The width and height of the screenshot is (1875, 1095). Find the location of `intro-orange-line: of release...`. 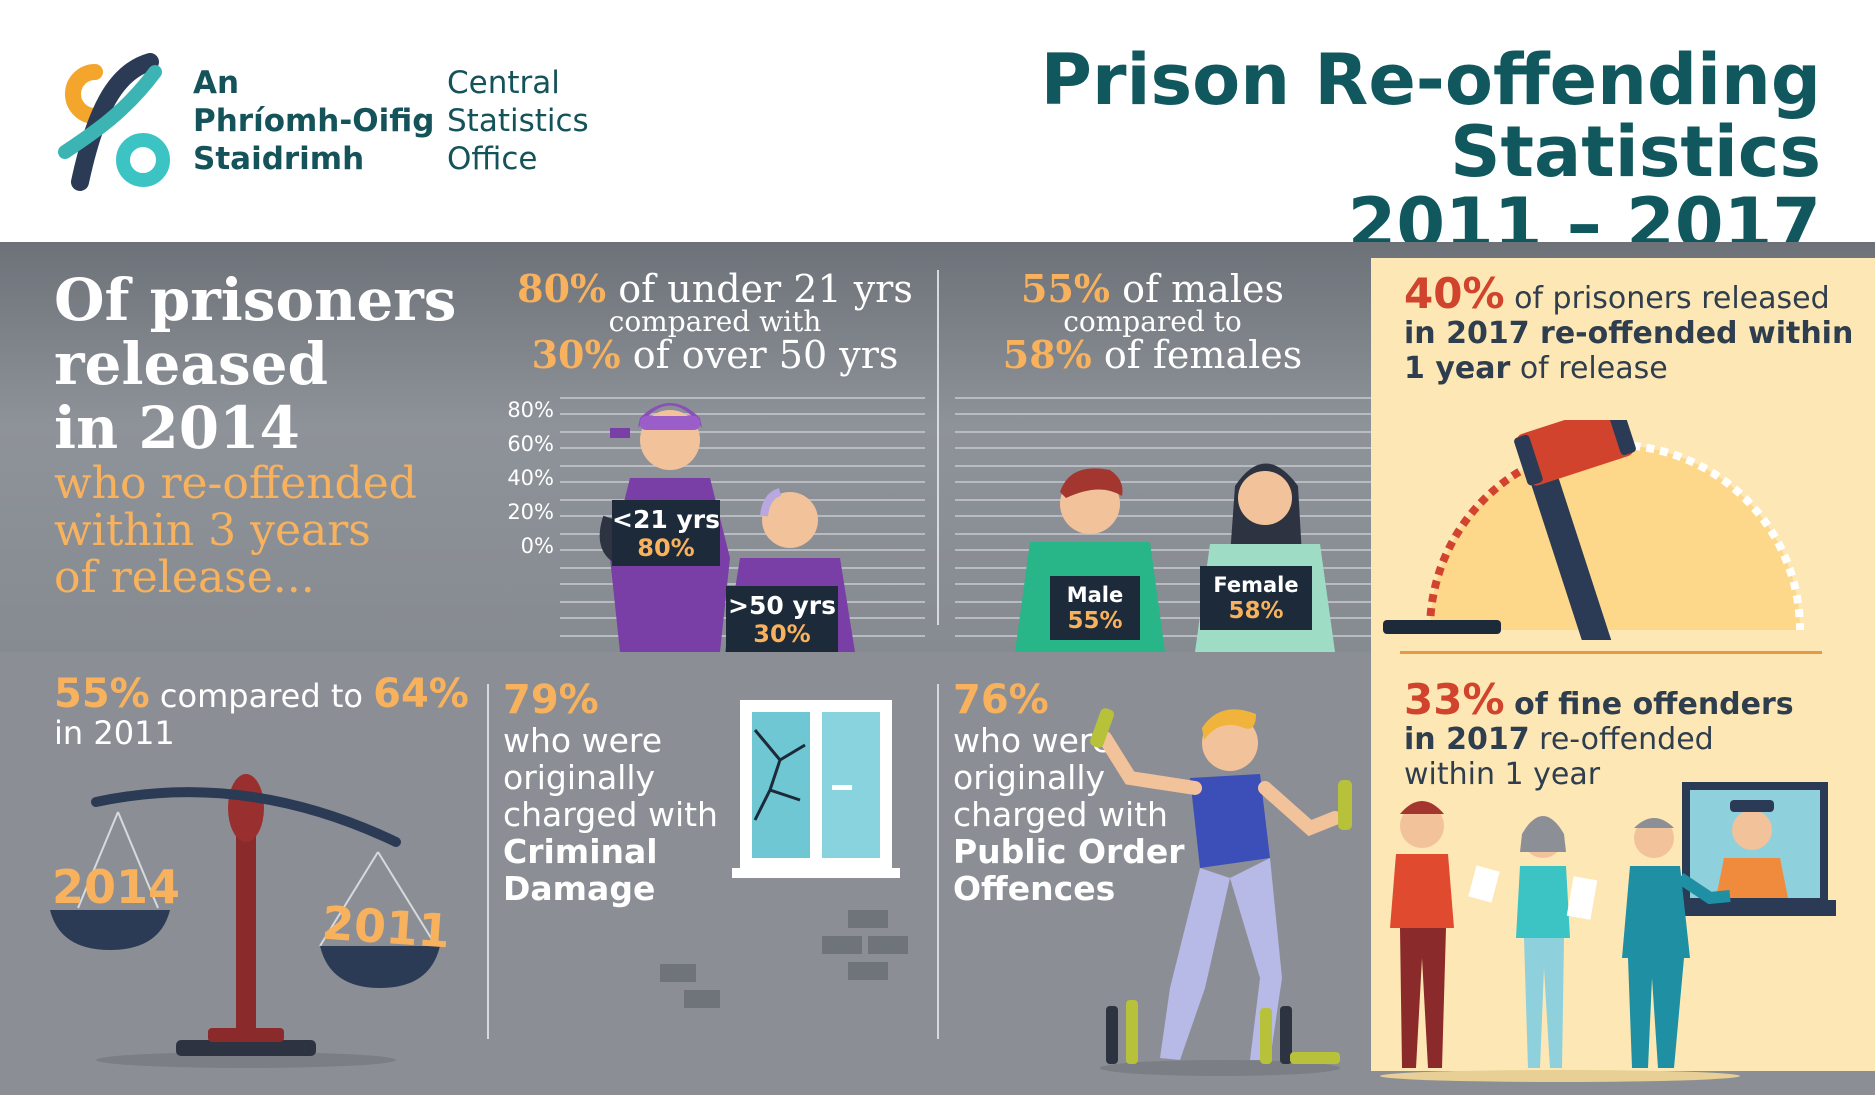

intro-orange-line: of release... is located at coordinates (184, 577).